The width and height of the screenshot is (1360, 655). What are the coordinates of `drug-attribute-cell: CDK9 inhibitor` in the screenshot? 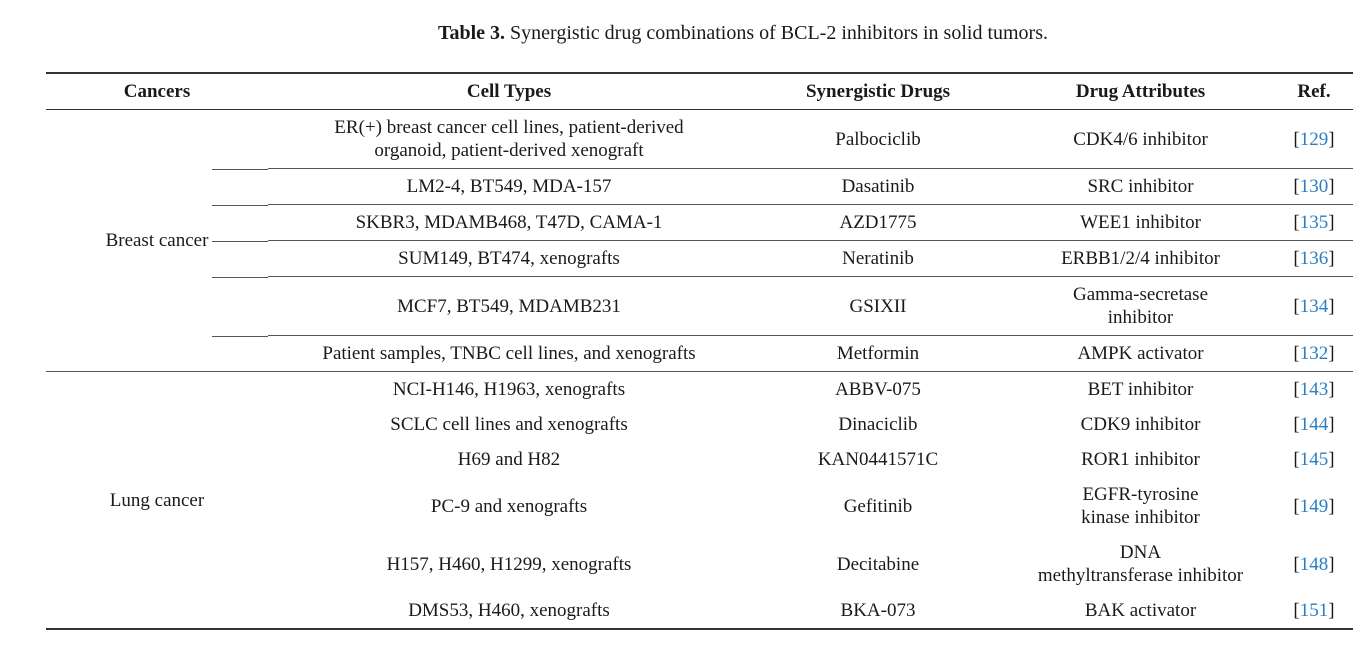 It's located at (1140, 424).